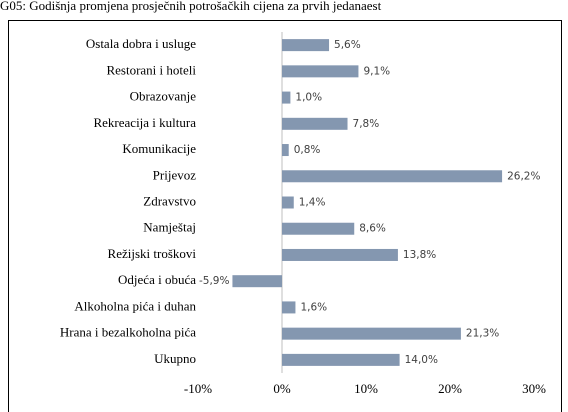 The image size is (568, 412). What do you see at coordinates (128, 332) in the screenshot?
I see `y-tick-label: Hrana i bezalkoholna pića` at bounding box center [128, 332].